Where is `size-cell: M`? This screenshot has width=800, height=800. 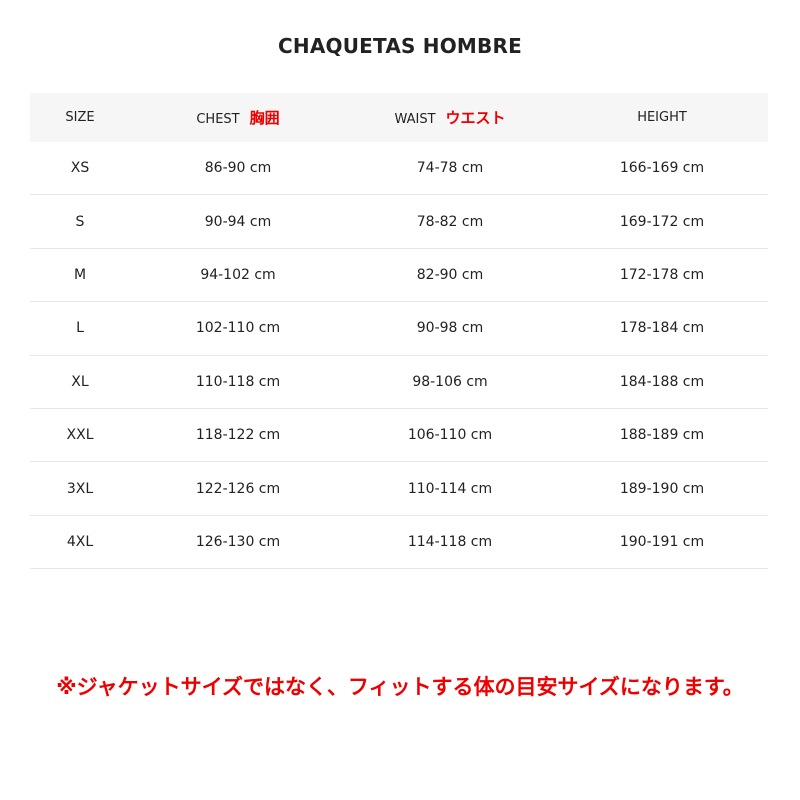 size-cell: M is located at coordinates (80, 274).